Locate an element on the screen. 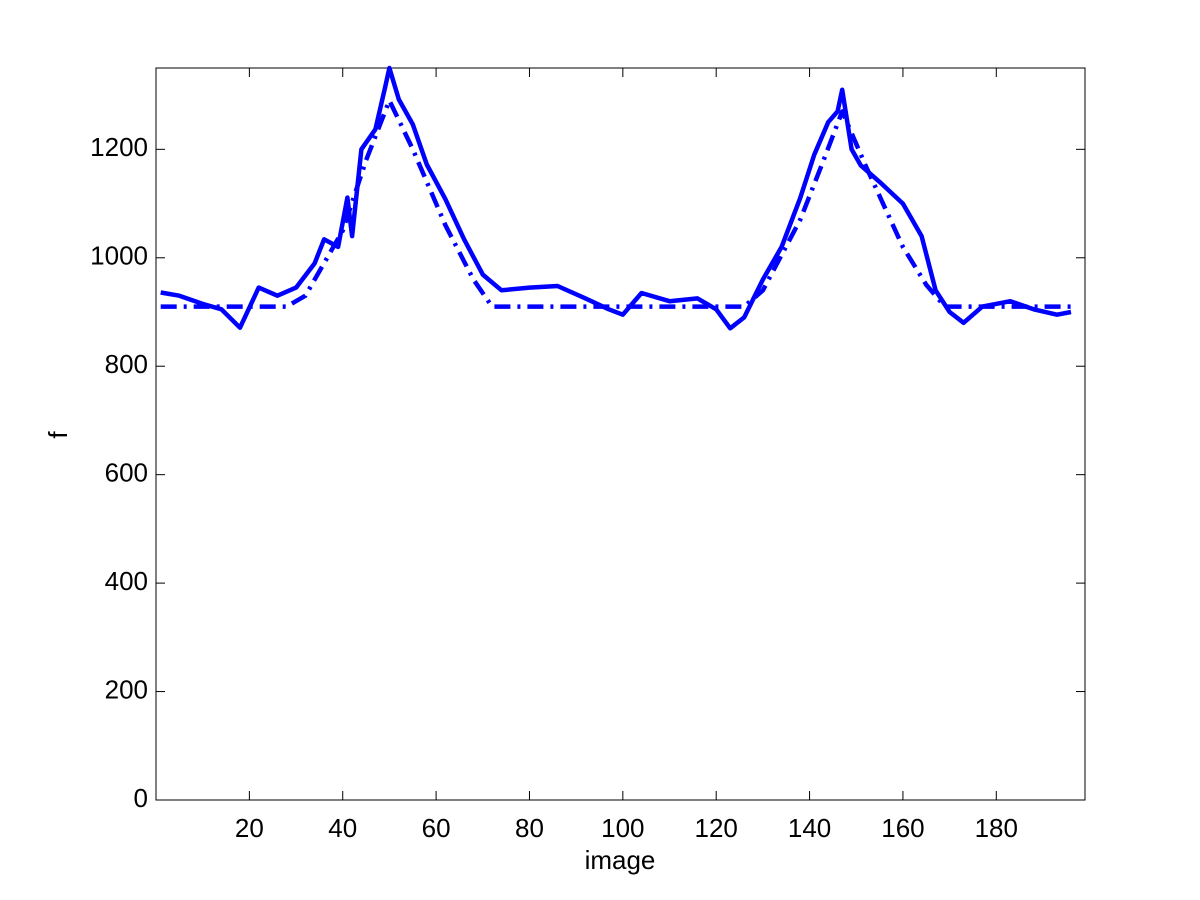 The image size is (1200, 900). x-tick-label: 180 is located at coordinates (996, 828).